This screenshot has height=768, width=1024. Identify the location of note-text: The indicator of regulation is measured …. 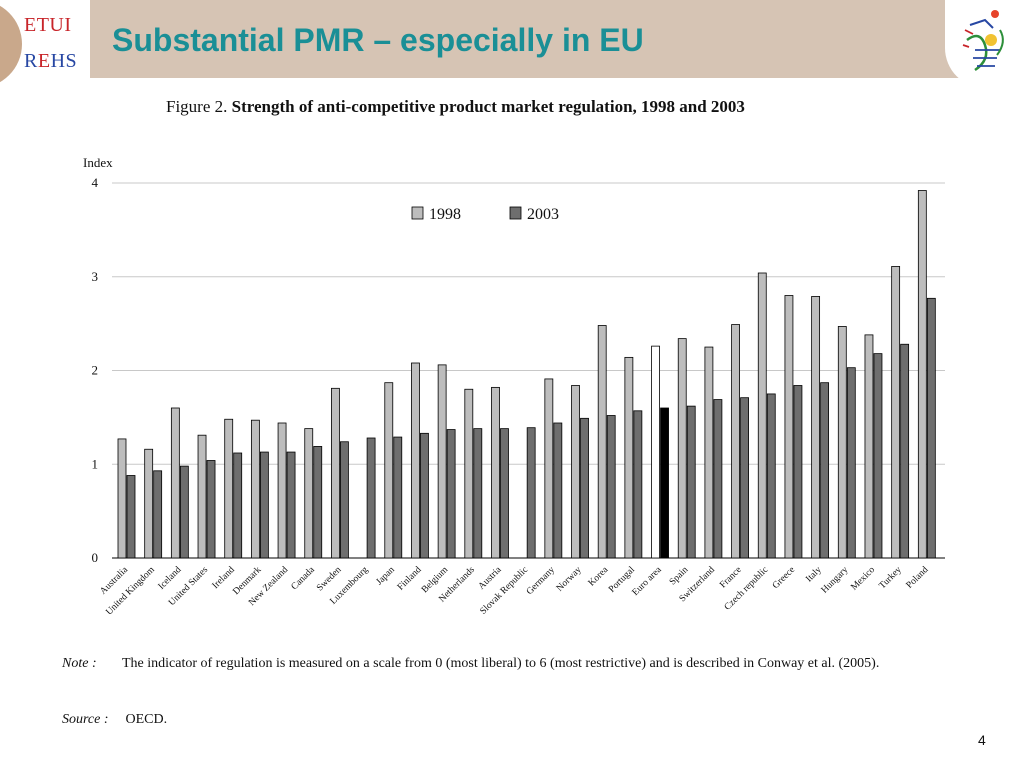
(501, 663).